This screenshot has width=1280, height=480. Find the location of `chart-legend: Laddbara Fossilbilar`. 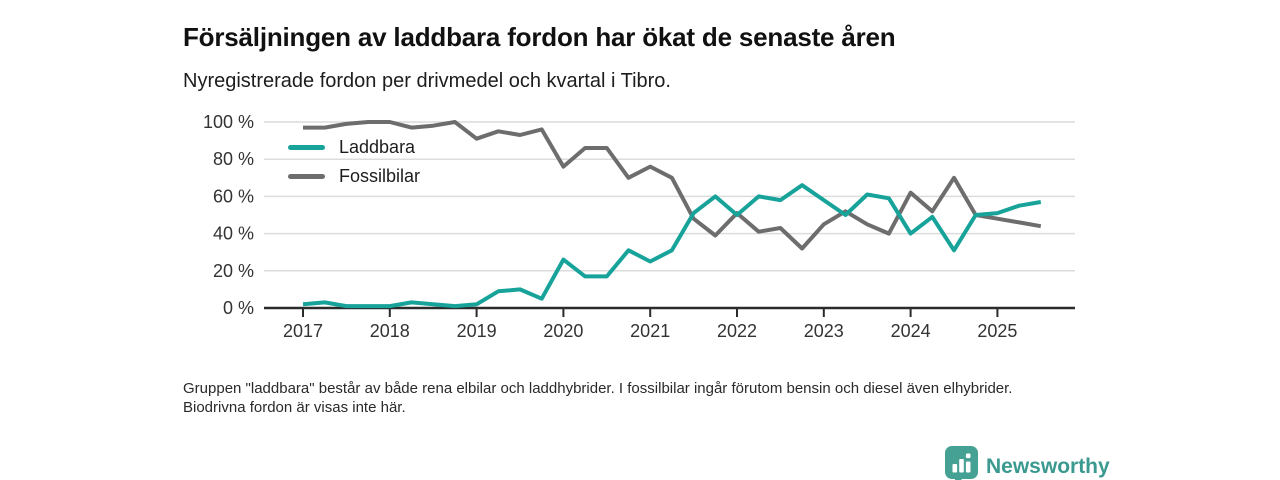

chart-legend: Laddbara Fossilbilar is located at coordinates (354, 161).